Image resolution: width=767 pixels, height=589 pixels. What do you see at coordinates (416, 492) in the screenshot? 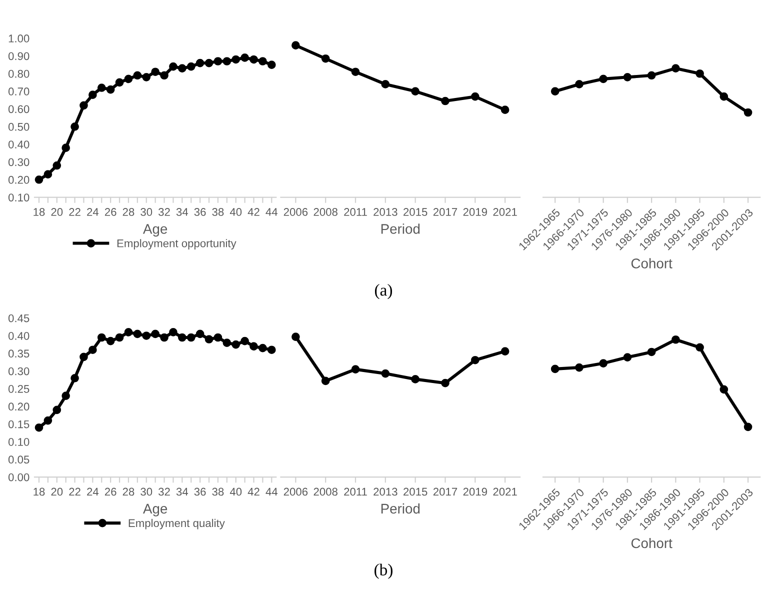
I see `x-tick-label: 2015` at bounding box center [416, 492].